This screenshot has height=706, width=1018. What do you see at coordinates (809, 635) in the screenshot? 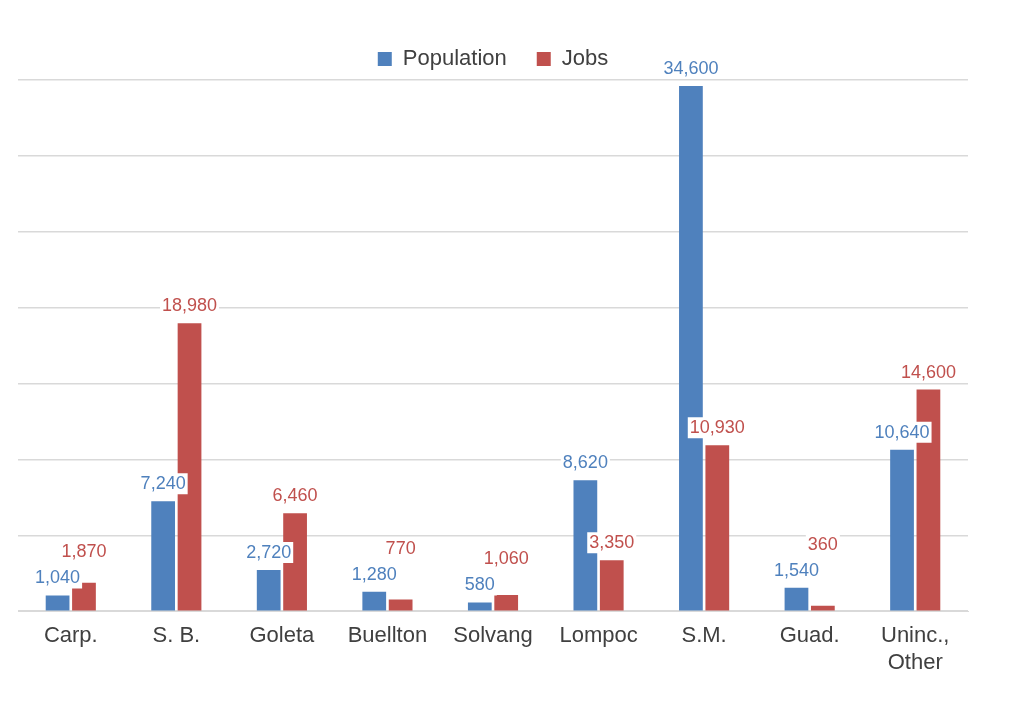
I see `x-tick-label: Guad.` at bounding box center [809, 635].